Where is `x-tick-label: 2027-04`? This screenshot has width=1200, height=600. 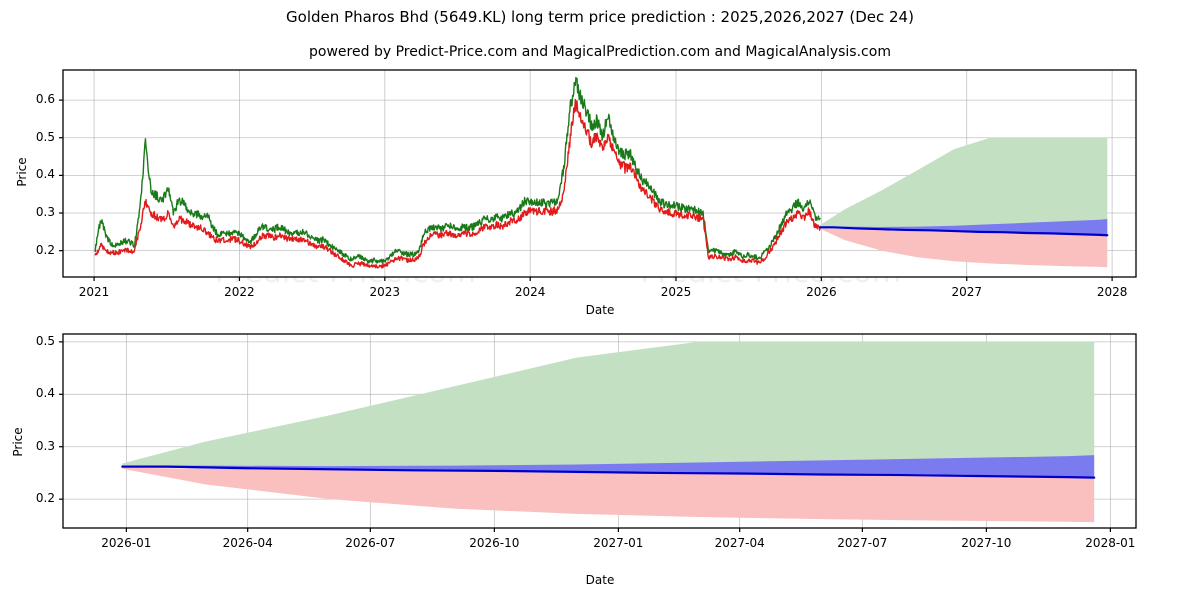
x-tick-label: 2027-04 is located at coordinates (739, 543).